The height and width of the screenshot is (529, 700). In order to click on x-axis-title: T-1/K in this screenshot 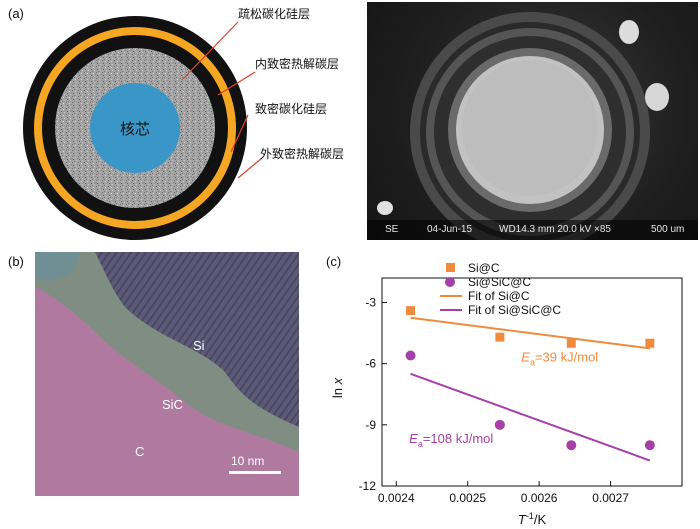, I will do `click(532, 519)`.